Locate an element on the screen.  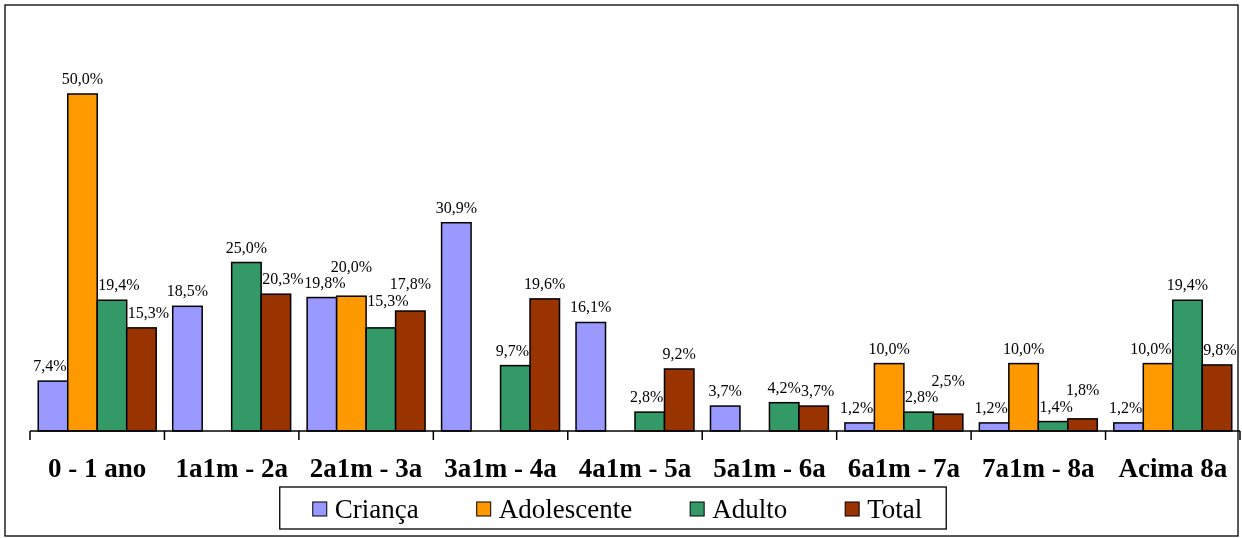
legend-label: Total is located at coordinates (895, 509).